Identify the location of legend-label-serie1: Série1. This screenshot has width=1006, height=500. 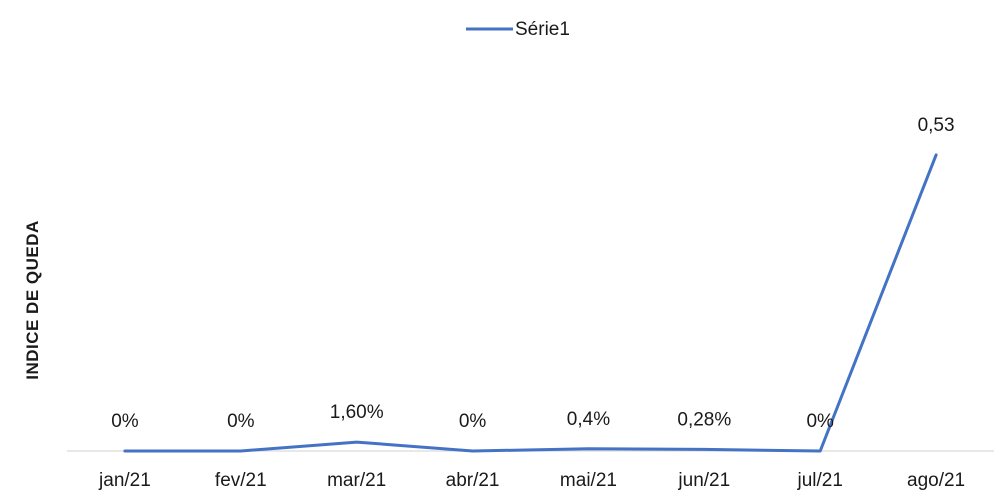
(542, 29).